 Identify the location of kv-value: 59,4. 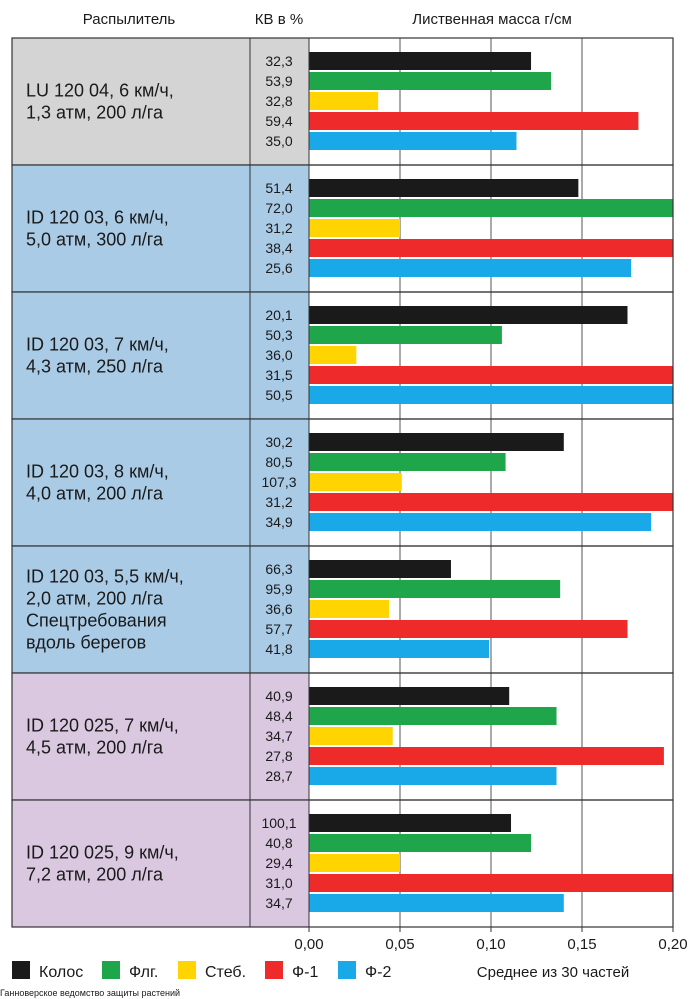
(278, 121).